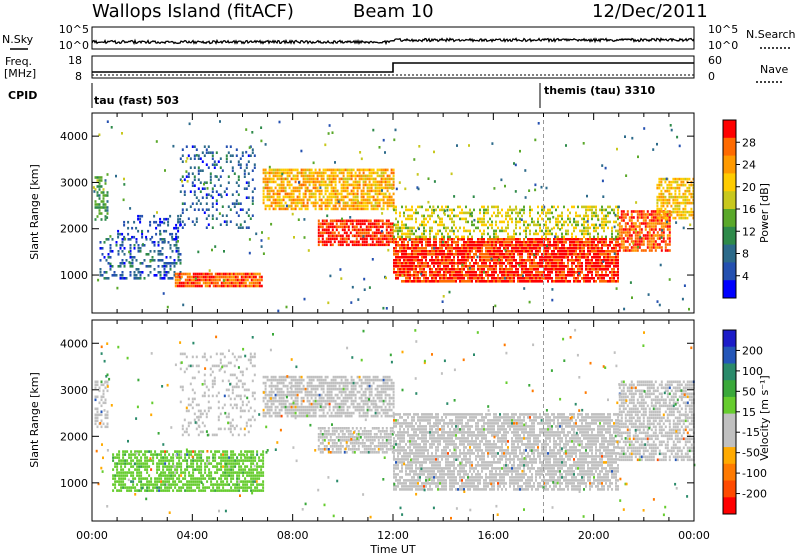 This screenshot has height=554, width=800. Describe the element at coordinates (20, 73) in the screenshot. I see `freq-unit-label: [MHz]` at that location.